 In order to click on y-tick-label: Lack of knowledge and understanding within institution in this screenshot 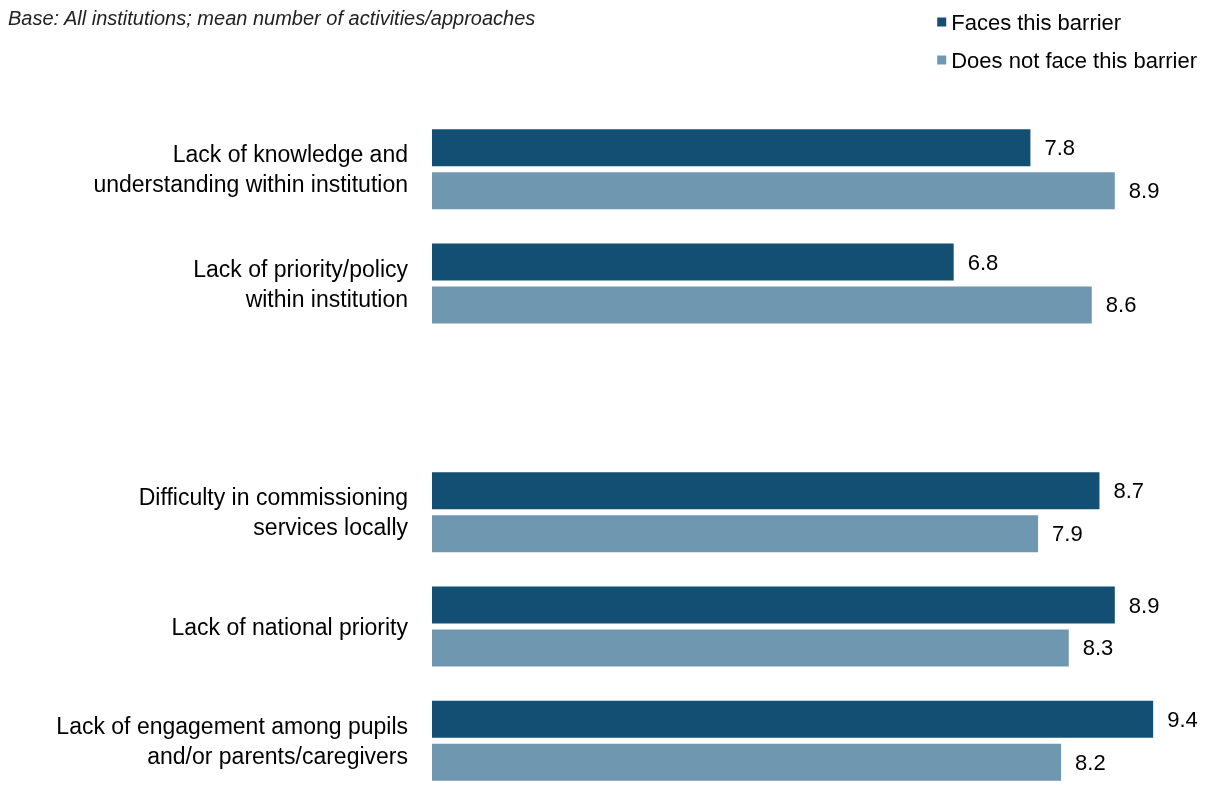, I will do `click(250, 169)`.